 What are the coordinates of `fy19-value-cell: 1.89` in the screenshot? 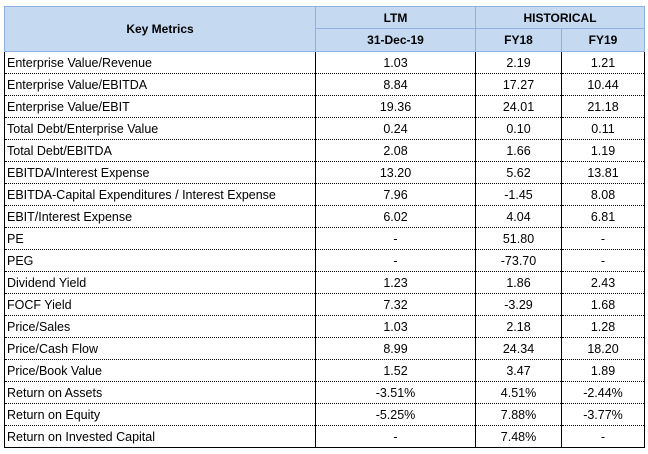 It's located at (603, 370).